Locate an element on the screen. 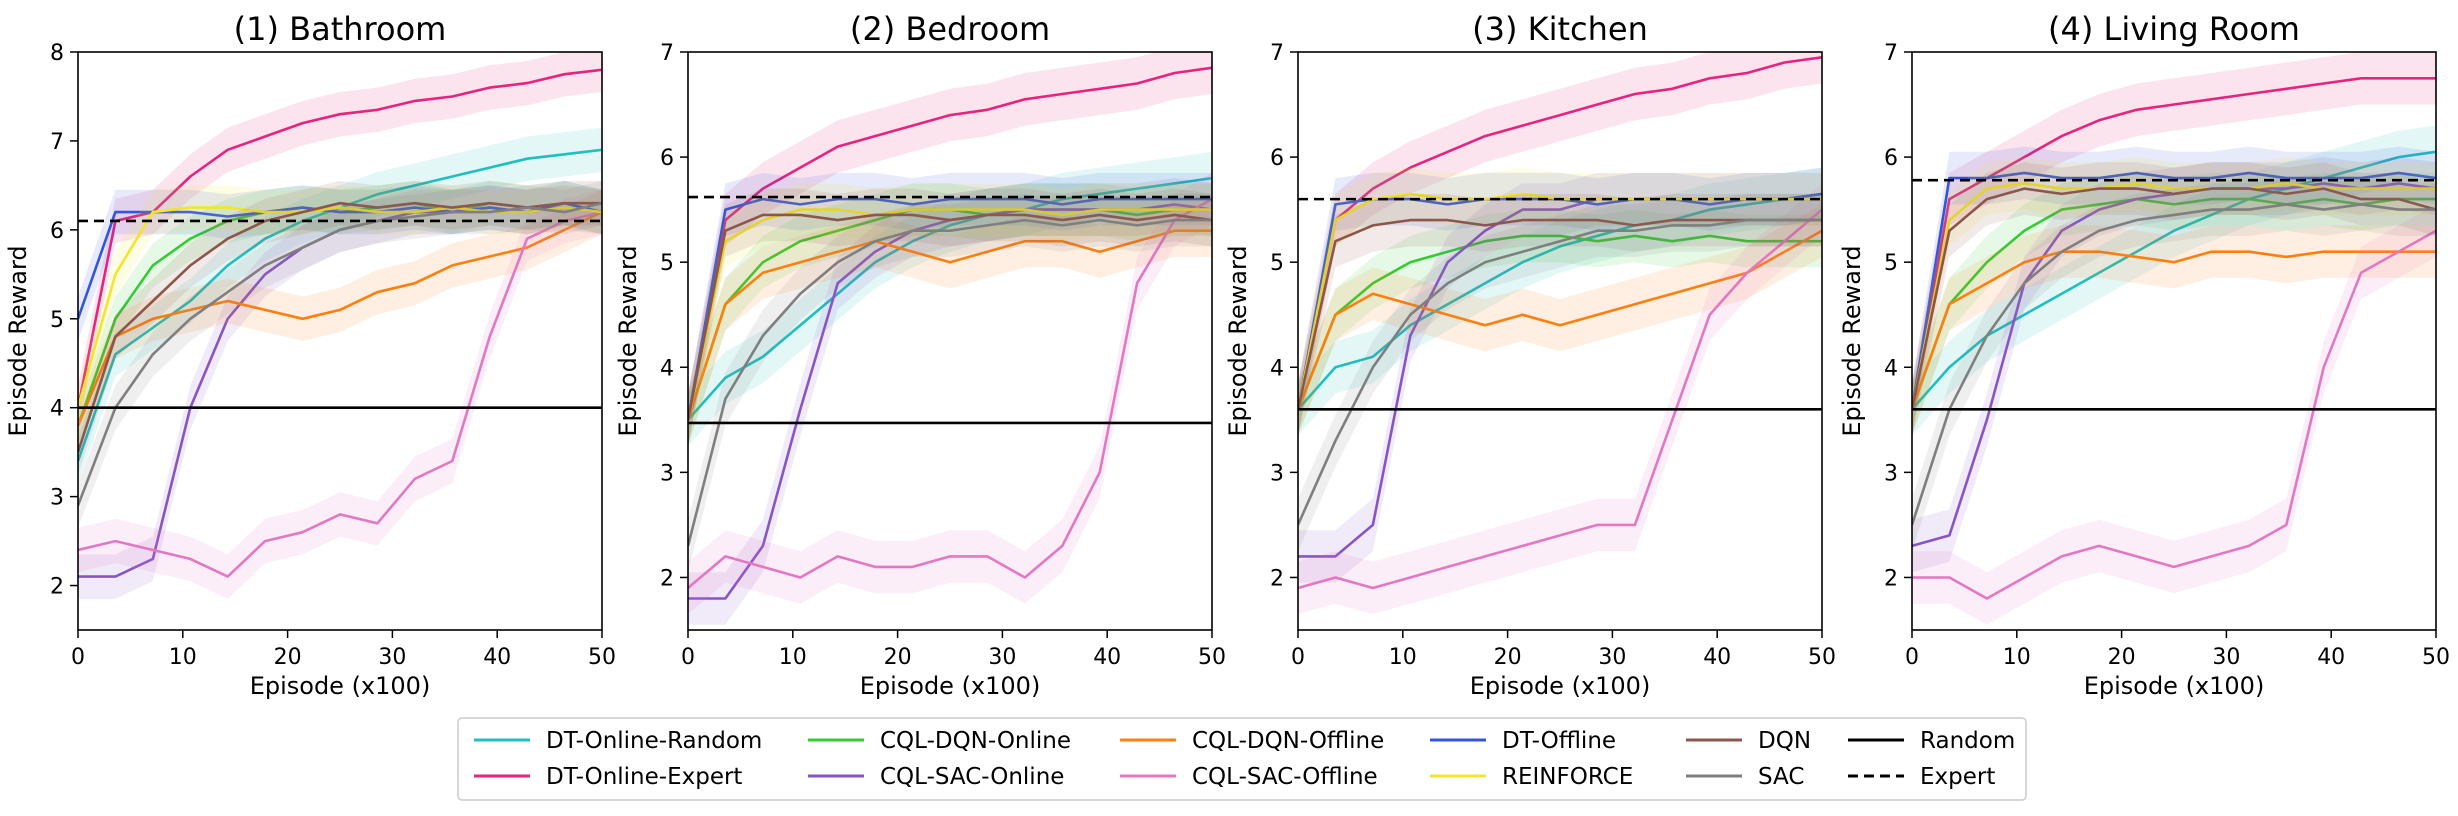 Image resolution: width=2458 pixels, height=816 pixels. legend-item: DT-Online-Random is located at coordinates (618, 741).